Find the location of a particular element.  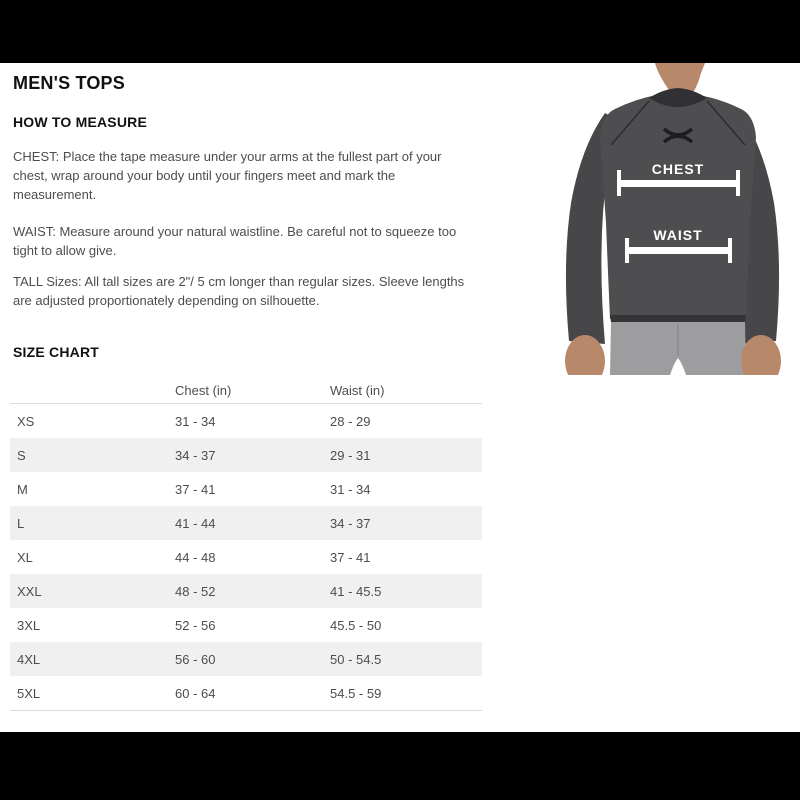

chest-measure-label: CHEST is located at coordinates (678, 169).